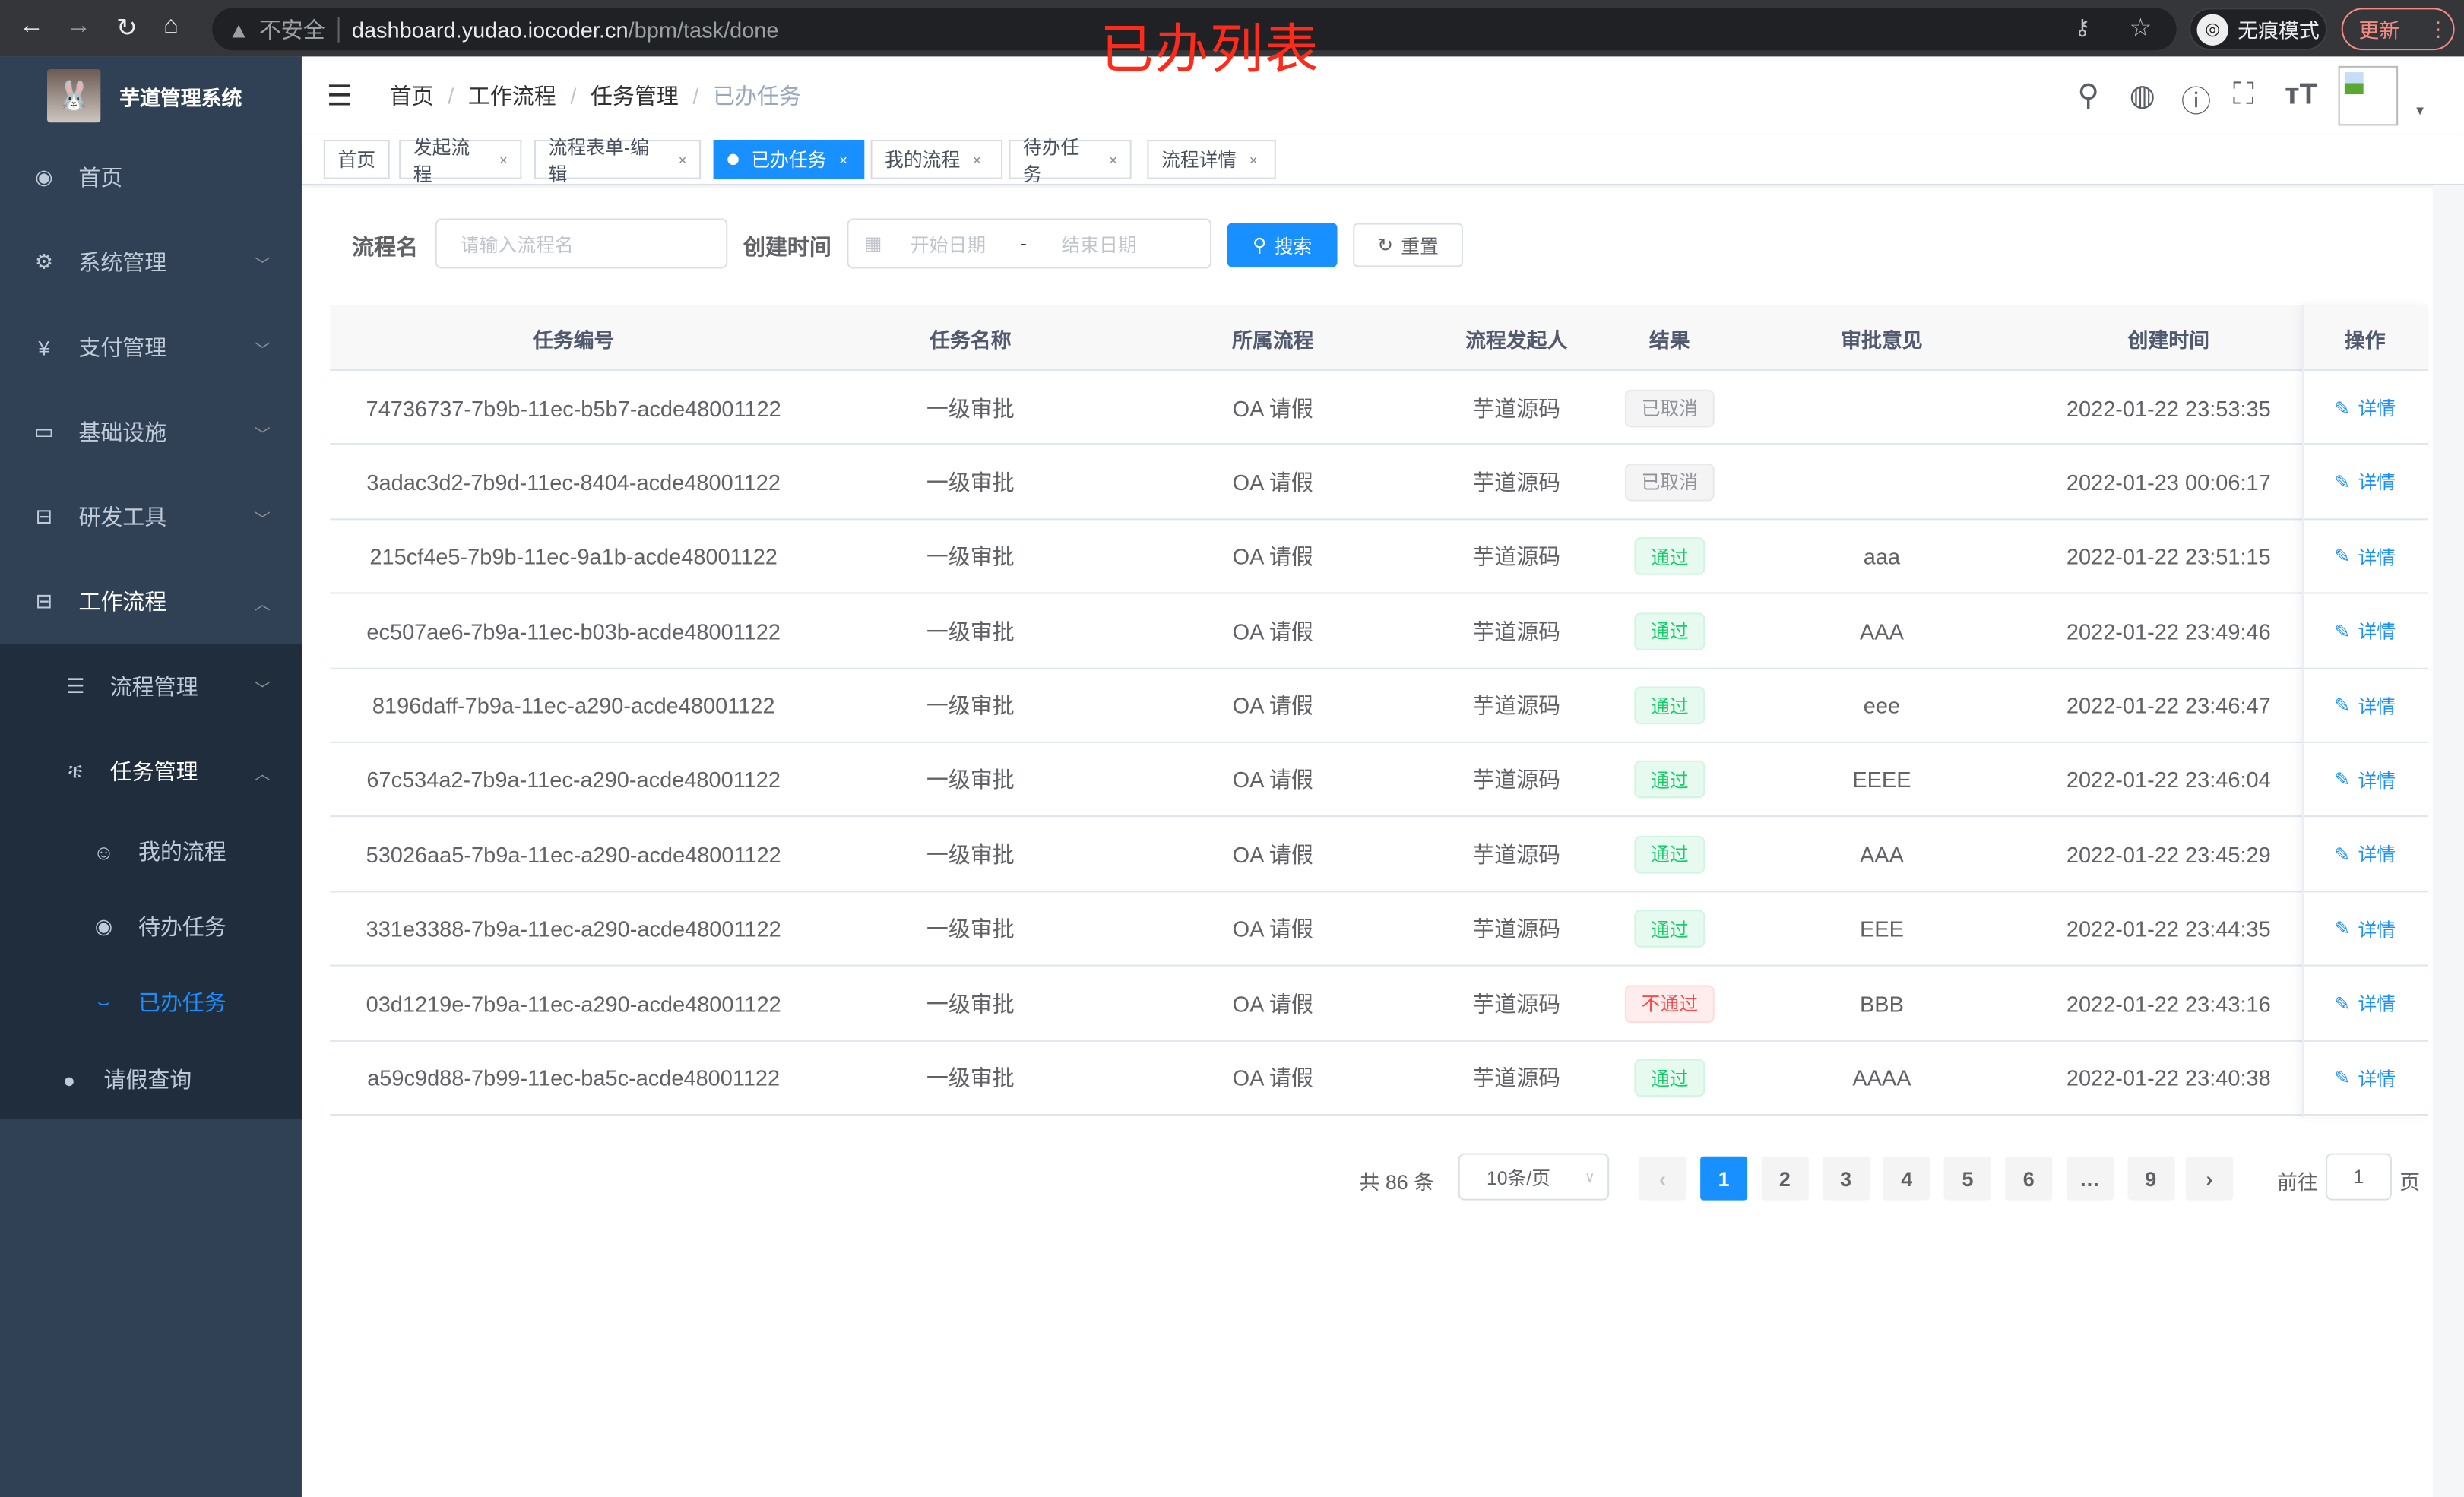 This screenshot has height=1497, width=2464. What do you see at coordinates (1516, 340) in the screenshot?
I see `column-header: 流程发起人` at bounding box center [1516, 340].